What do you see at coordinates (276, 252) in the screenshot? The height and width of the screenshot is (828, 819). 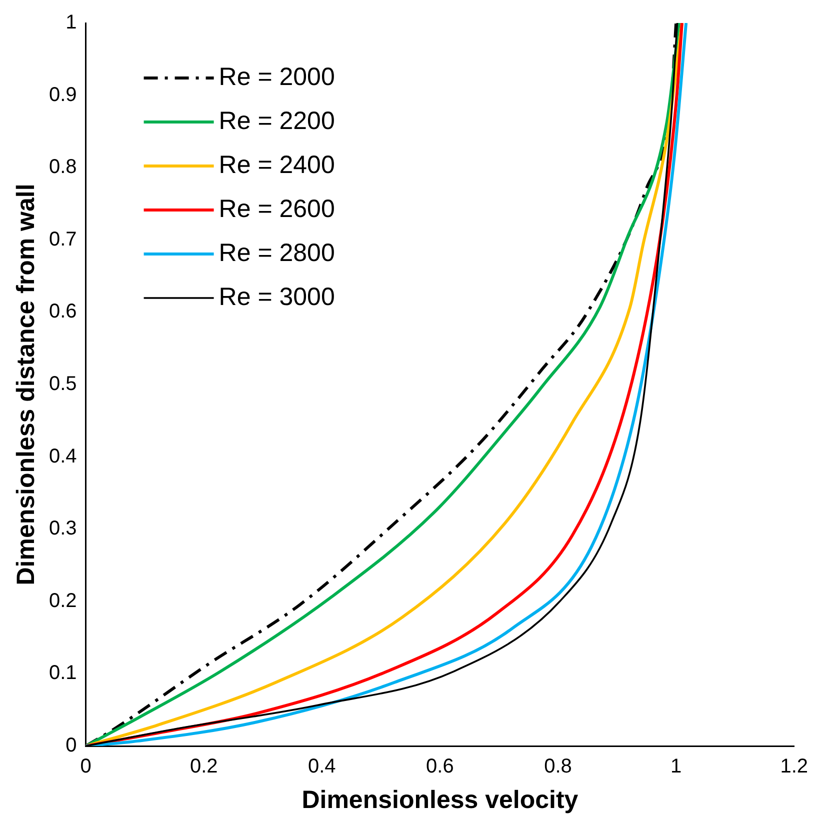 I see `legend-label: Re = 2800` at bounding box center [276, 252].